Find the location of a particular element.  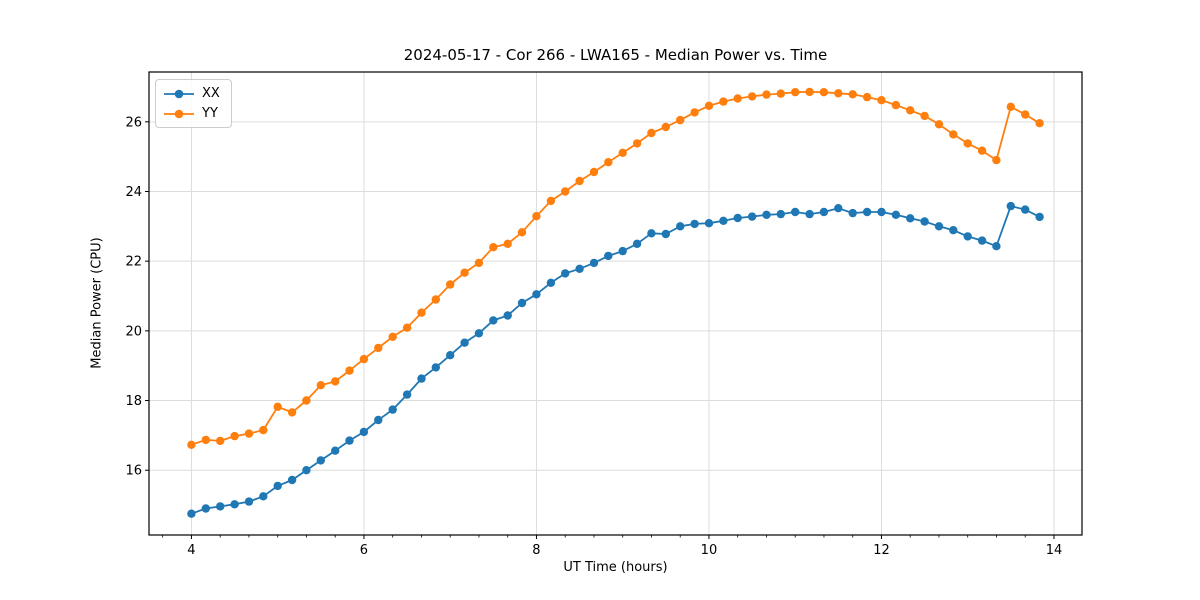

x-tick-label: 12 is located at coordinates (881, 550).